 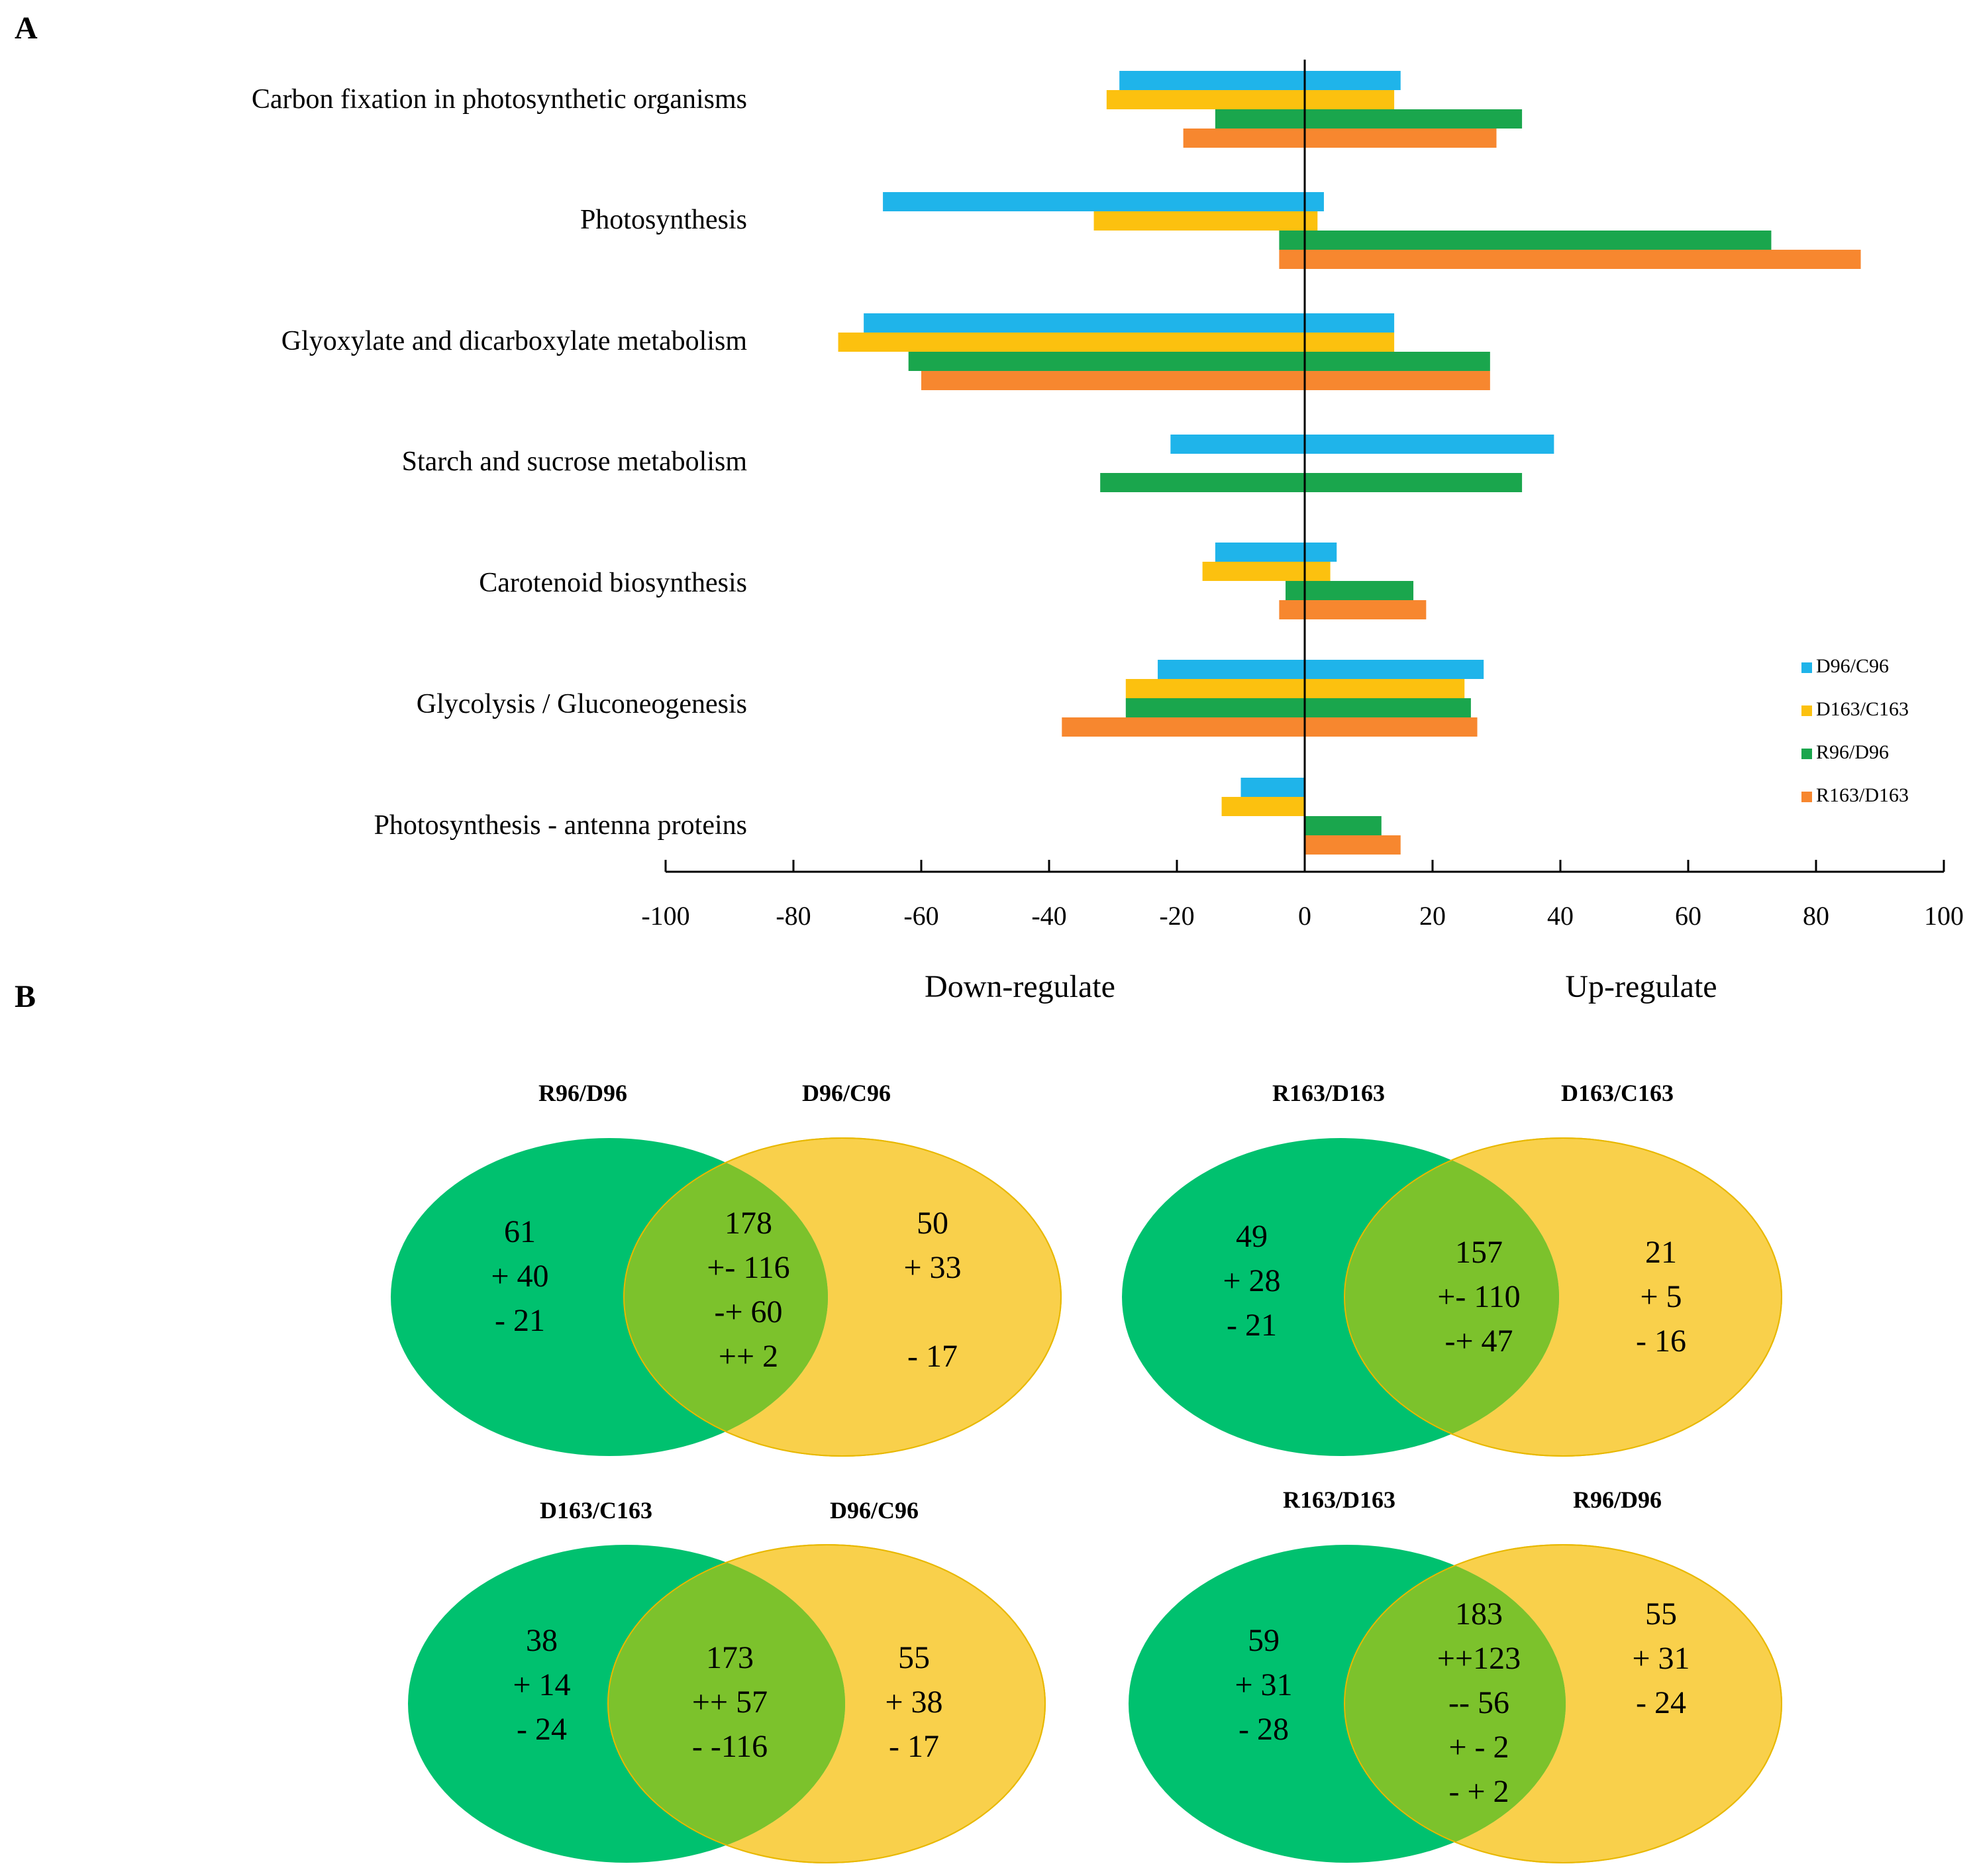 What do you see at coordinates (1478, 1791) in the screenshot?
I see `venn-overlap-count: - + 2` at bounding box center [1478, 1791].